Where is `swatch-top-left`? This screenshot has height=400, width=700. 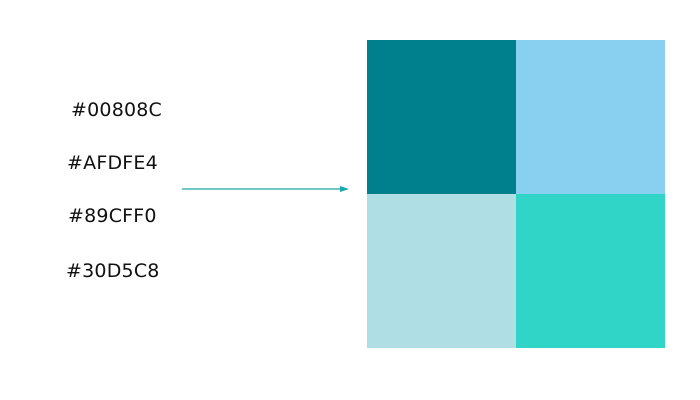 swatch-top-left is located at coordinates (441, 117).